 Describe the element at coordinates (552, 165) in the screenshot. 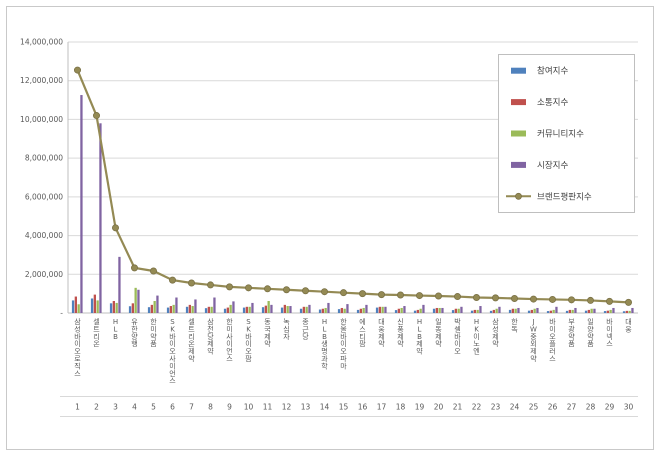

I see `legend-label: 시장지수` at that location.